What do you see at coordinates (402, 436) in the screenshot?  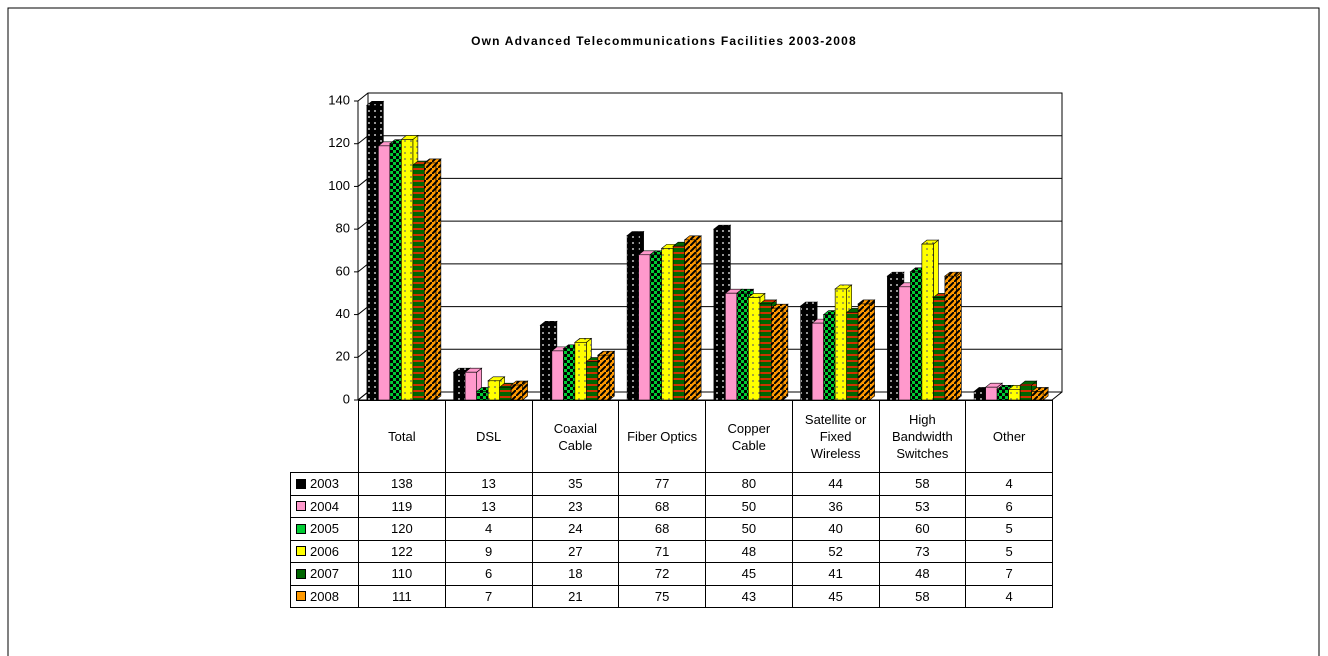 I see `table-cell: Total` at bounding box center [402, 436].